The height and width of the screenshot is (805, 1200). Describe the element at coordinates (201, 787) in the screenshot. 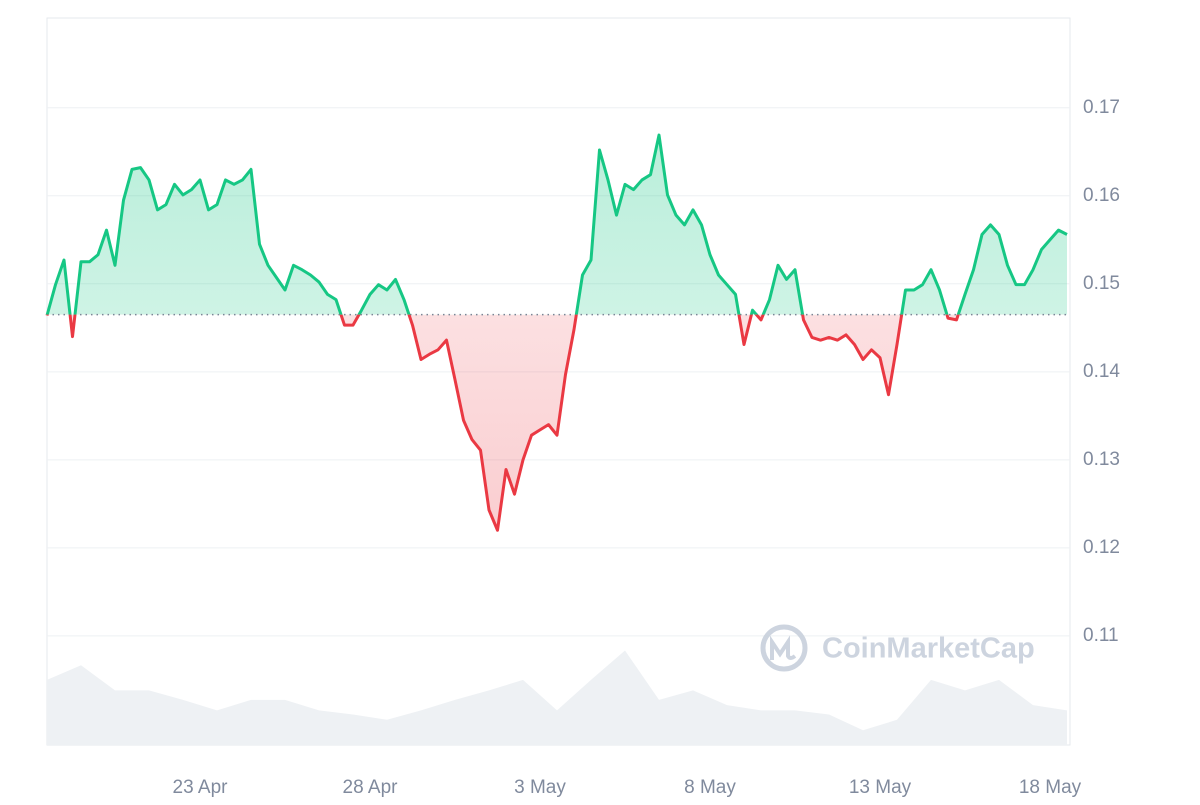

I see `x-tick-label: 23 Apr` at that location.